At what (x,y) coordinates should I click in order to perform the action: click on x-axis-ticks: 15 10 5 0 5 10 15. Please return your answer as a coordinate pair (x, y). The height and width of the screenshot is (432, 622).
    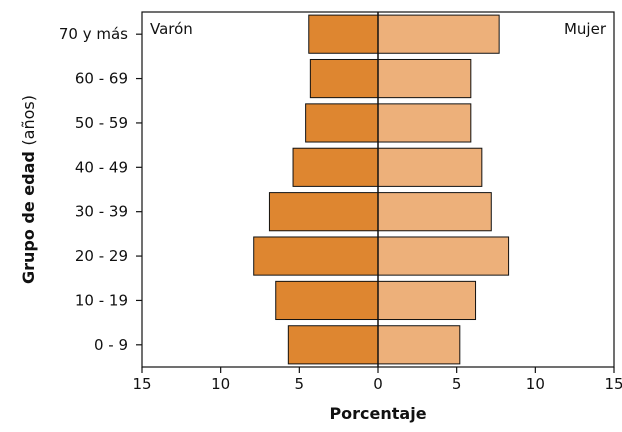
    Looking at the image, I should click on (377, 380).